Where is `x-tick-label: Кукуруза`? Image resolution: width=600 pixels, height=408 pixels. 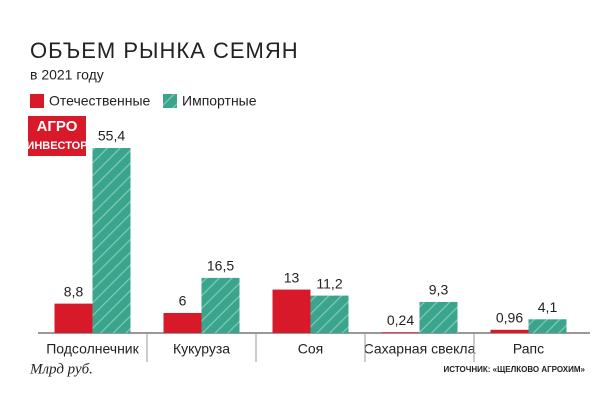 x-tick-label: Кукуруза is located at coordinates (201, 349).